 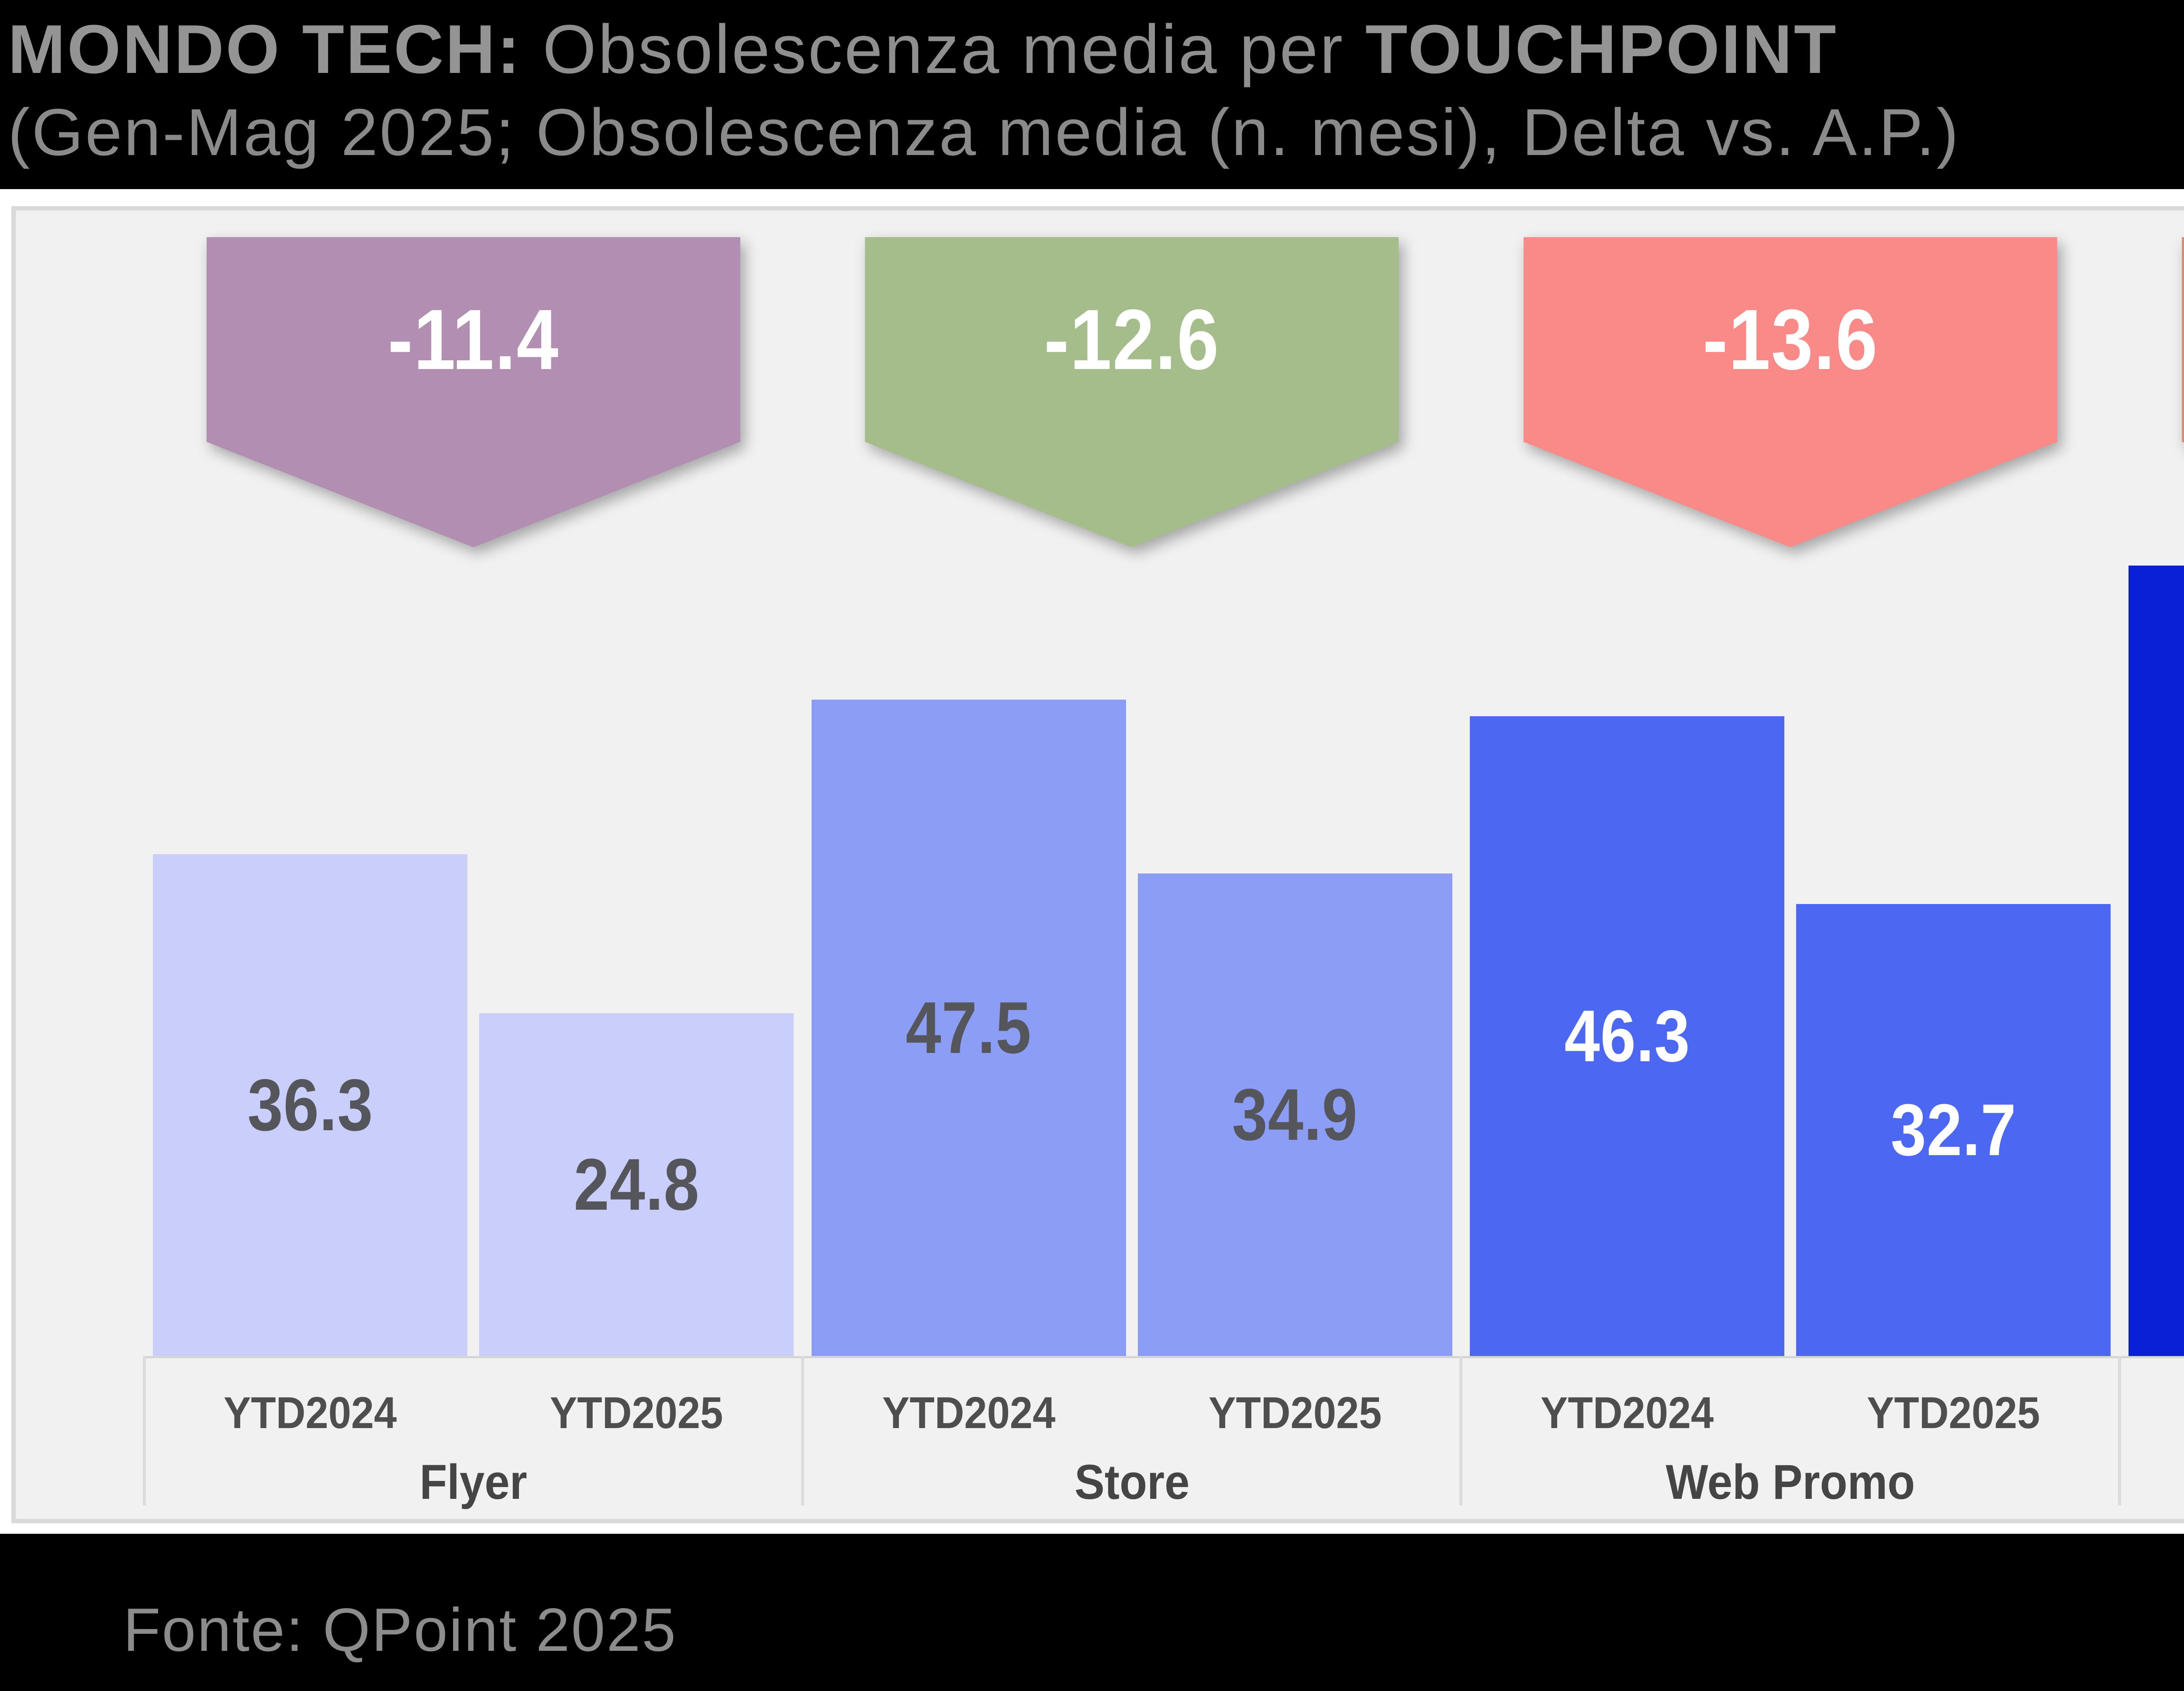 I want to click on axis-baseline, so click(x=1164, y=1357).